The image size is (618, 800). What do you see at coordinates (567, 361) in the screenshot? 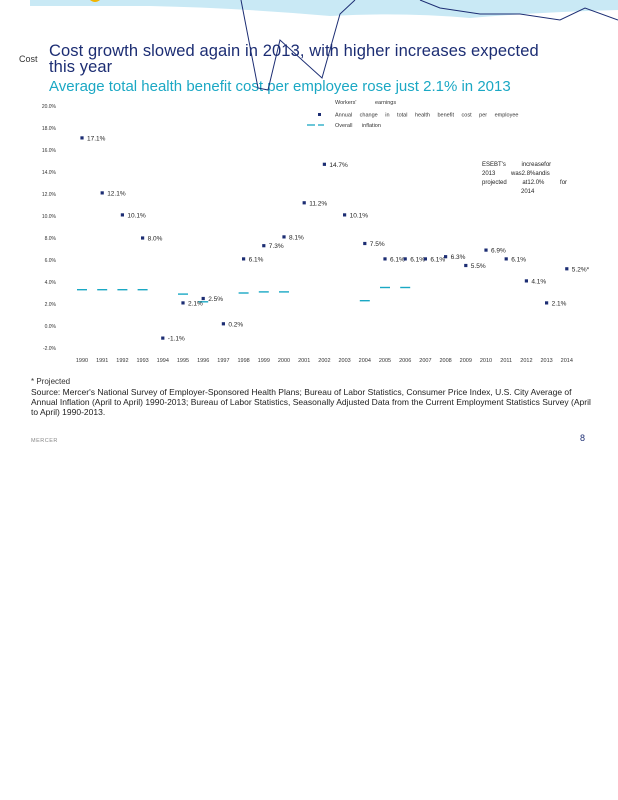
I see `x-tick-label: 2014` at bounding box center [567, 361].